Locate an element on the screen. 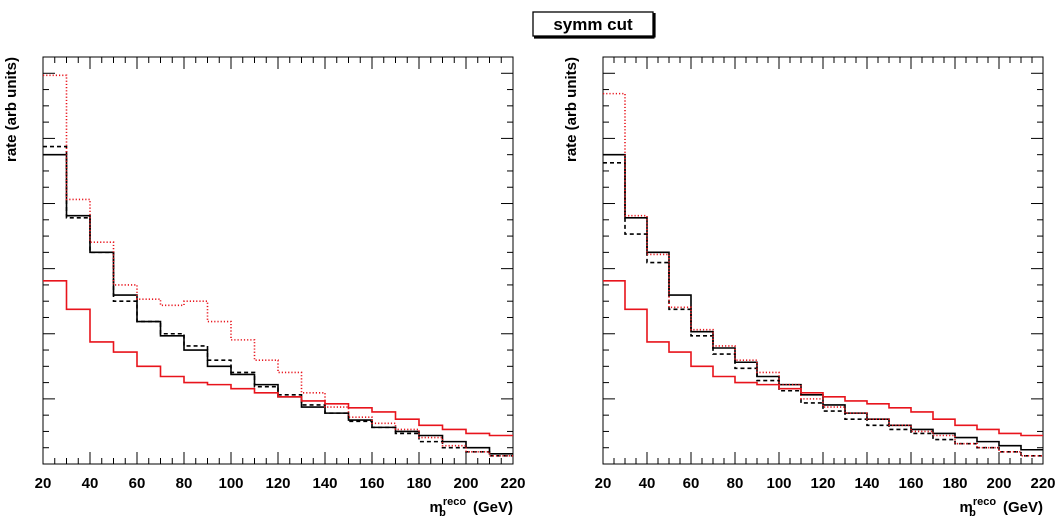 The height and width of the screenshot is (516, 1064). title-box-frame is located at coordinates (593, 24).